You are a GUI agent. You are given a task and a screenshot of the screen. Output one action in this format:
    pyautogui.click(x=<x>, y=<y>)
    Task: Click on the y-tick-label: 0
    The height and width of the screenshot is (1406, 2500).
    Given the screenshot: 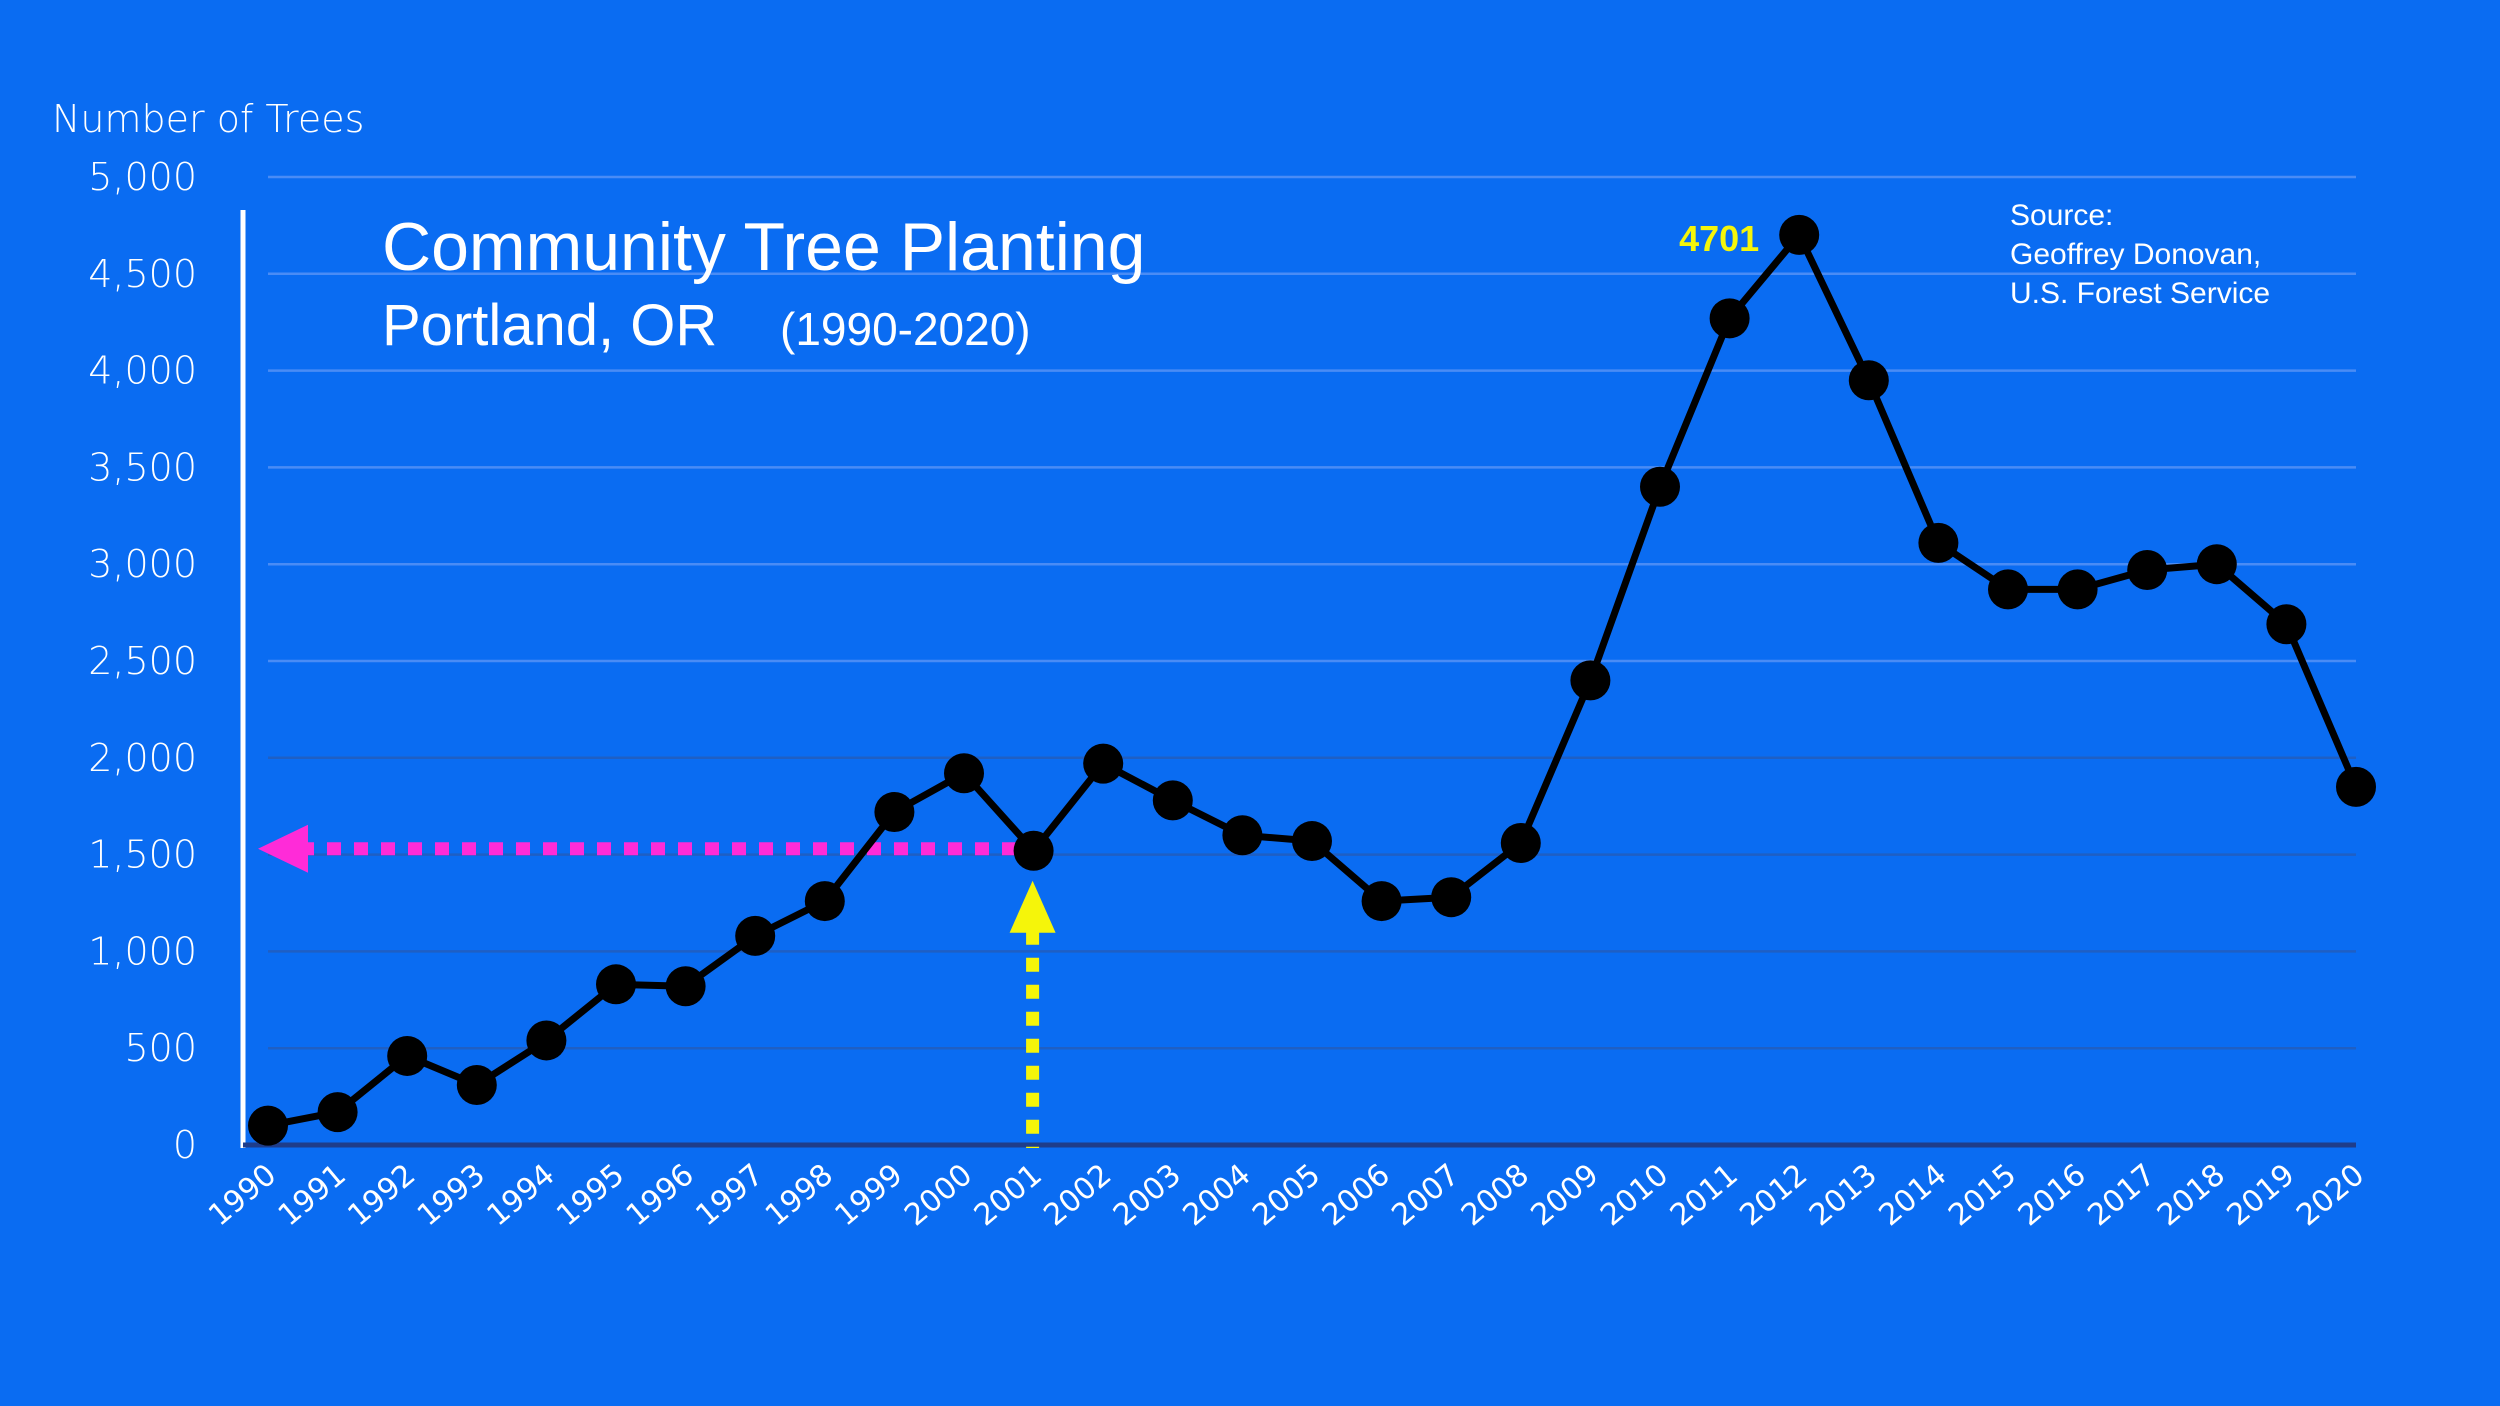 What is the action you would take?
    pyautogui.click(x=185, y=1145)
    